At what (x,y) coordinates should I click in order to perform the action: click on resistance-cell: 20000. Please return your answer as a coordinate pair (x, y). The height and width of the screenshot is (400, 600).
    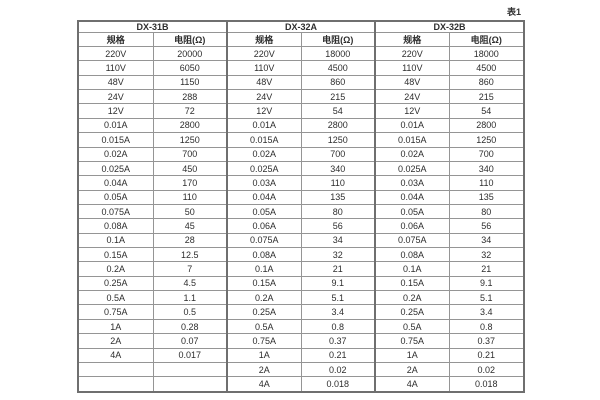
    Looking at the image, I should click on (190, 53).